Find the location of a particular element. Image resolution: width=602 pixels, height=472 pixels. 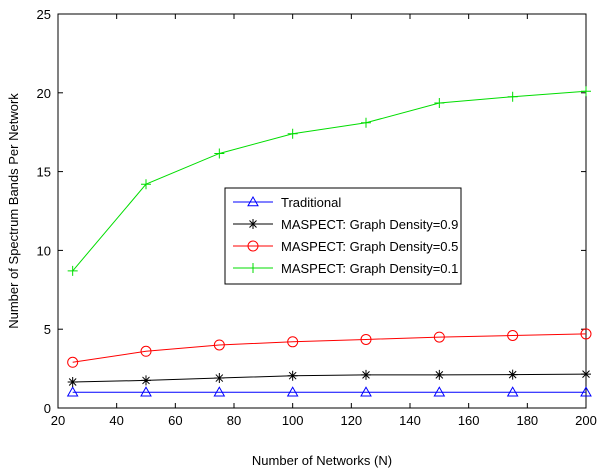

y-tick-label: 25 is located at coordinates (44, 14).